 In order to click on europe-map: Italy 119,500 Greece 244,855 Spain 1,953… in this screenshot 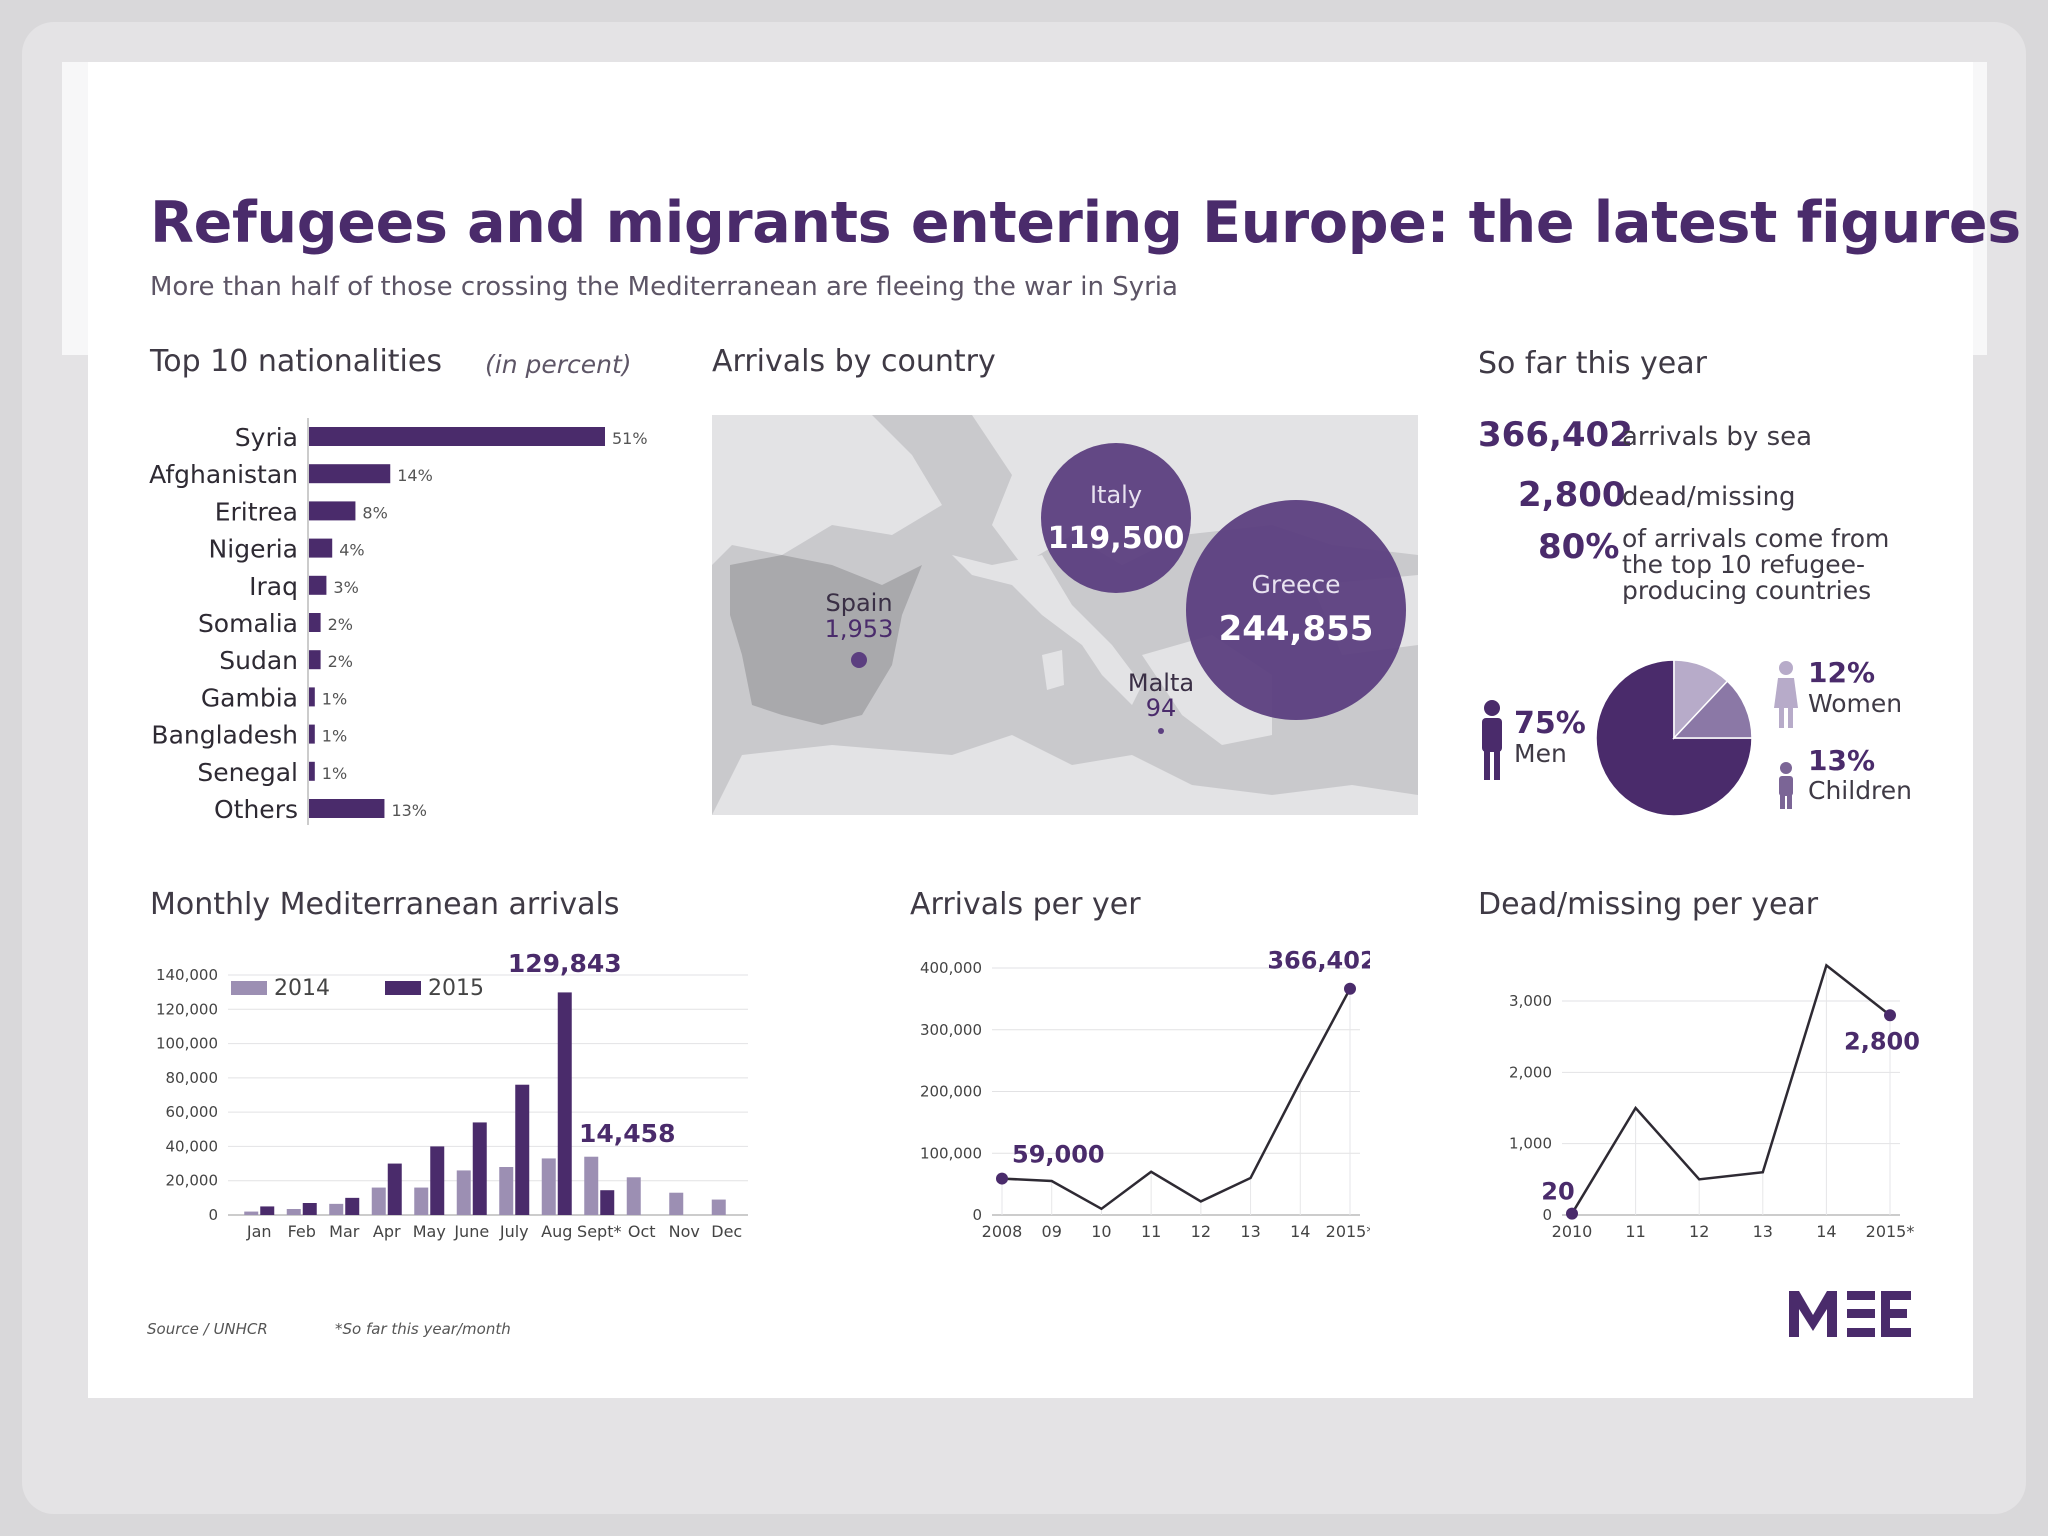, I will do `click(1065, 615)`.